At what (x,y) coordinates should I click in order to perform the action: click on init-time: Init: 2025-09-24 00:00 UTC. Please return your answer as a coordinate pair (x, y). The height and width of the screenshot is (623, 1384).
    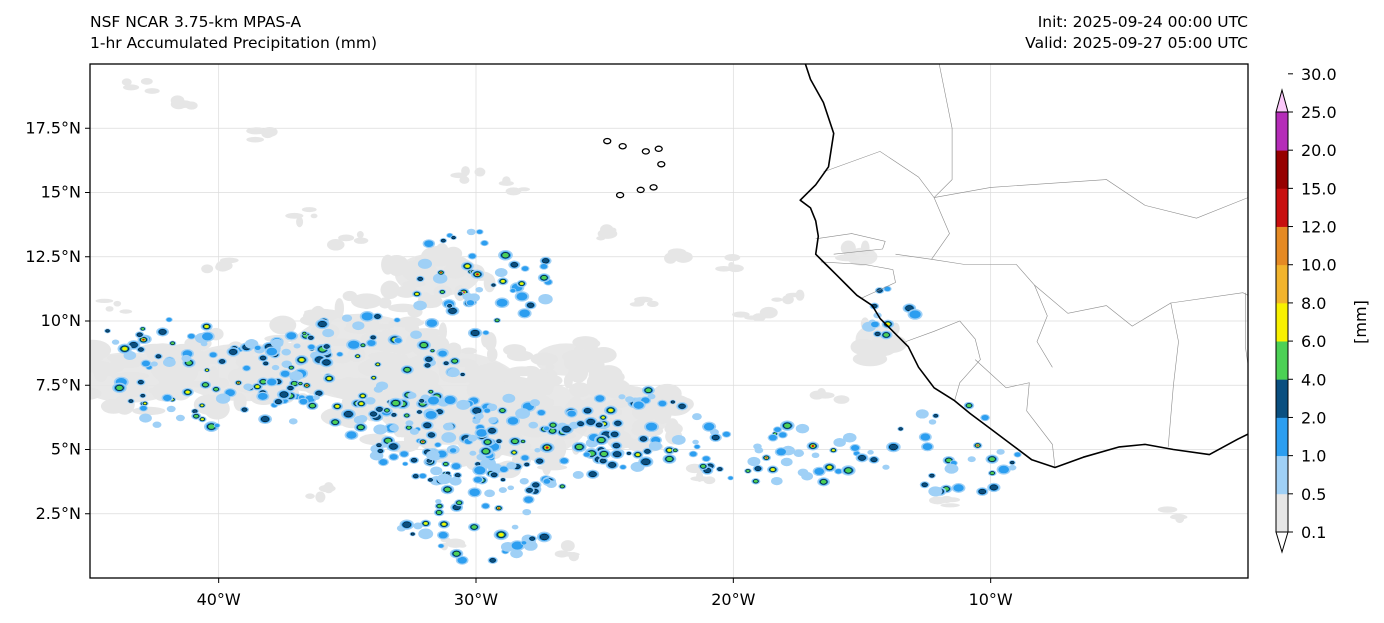
    Looking at the image, I should click on (1142, 22).